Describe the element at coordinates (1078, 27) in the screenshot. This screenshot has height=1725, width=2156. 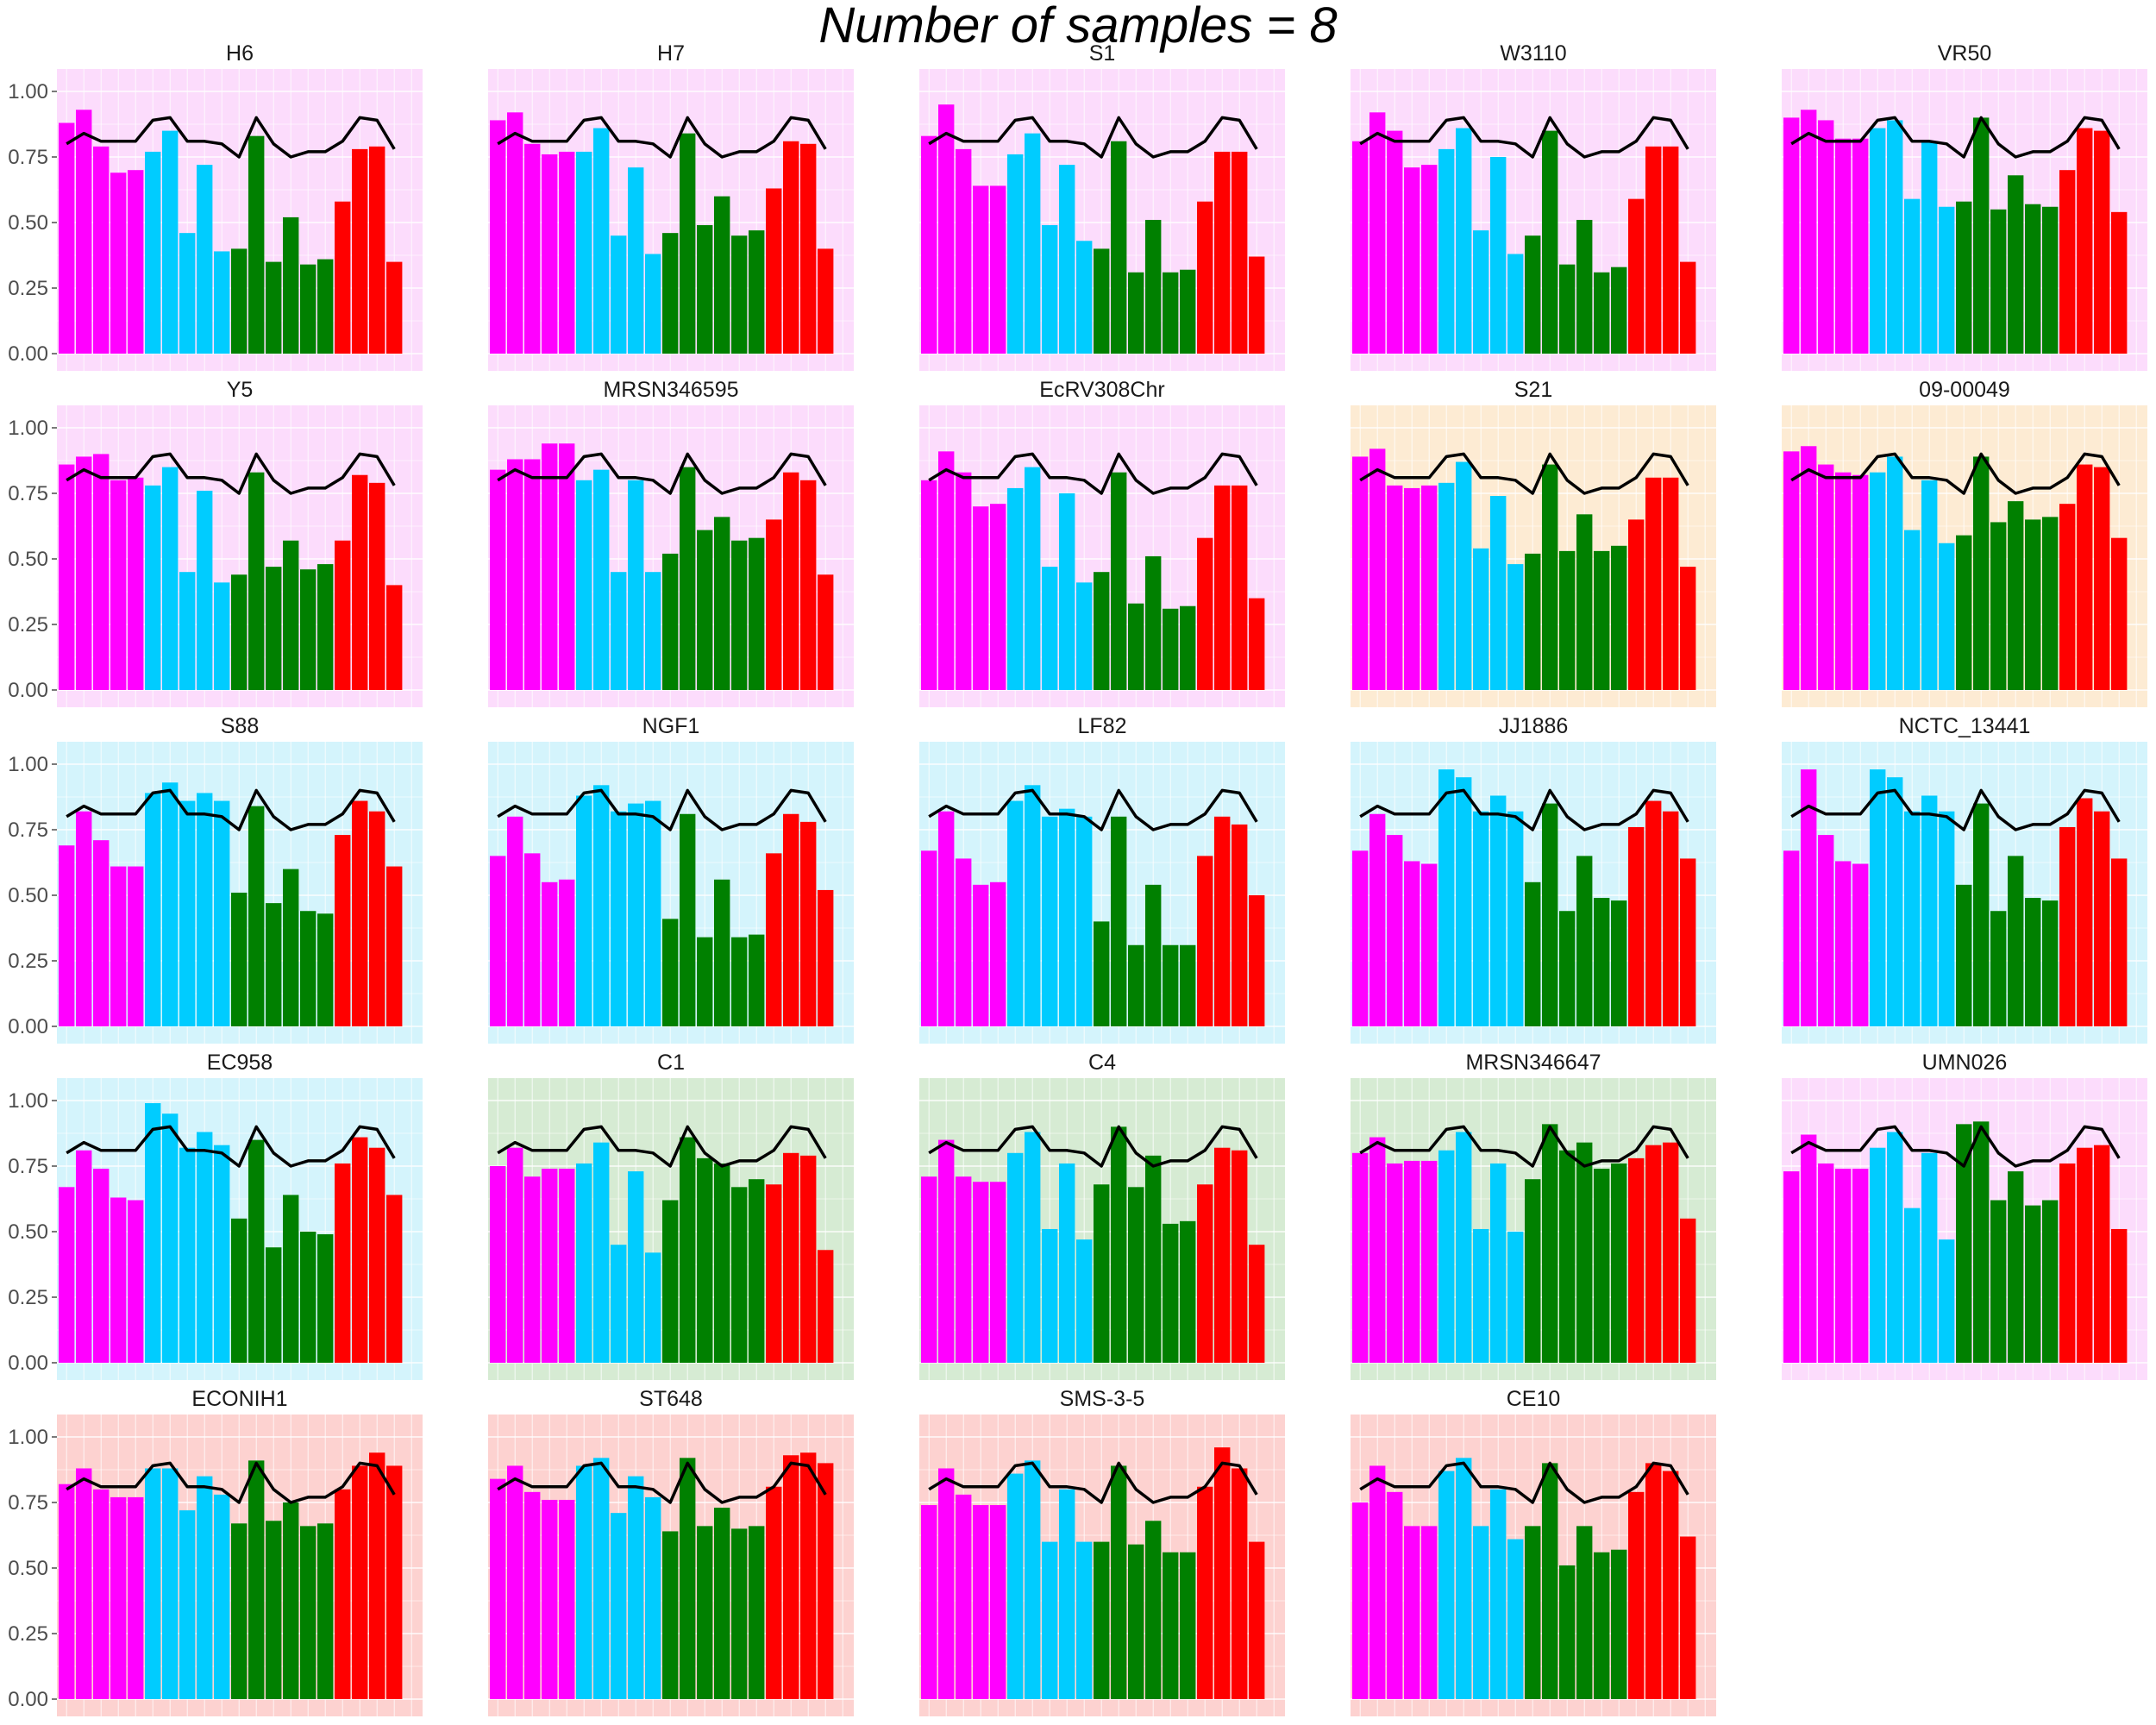
I see `chart-title: Number of samples = 8` at that location.